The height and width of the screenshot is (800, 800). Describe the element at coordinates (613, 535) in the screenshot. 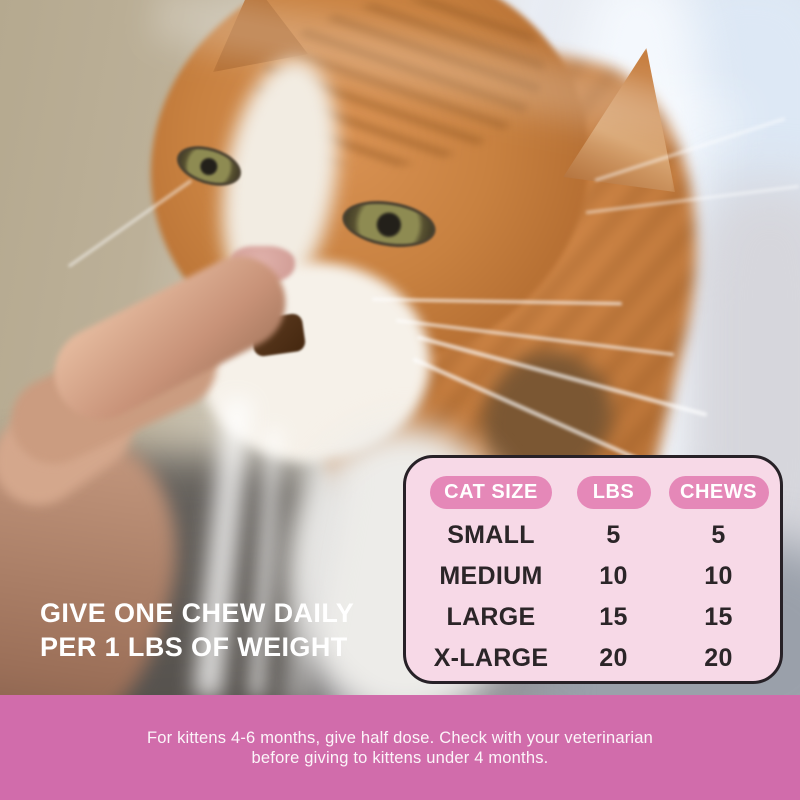

I see `lbs-value: 5` at that location.